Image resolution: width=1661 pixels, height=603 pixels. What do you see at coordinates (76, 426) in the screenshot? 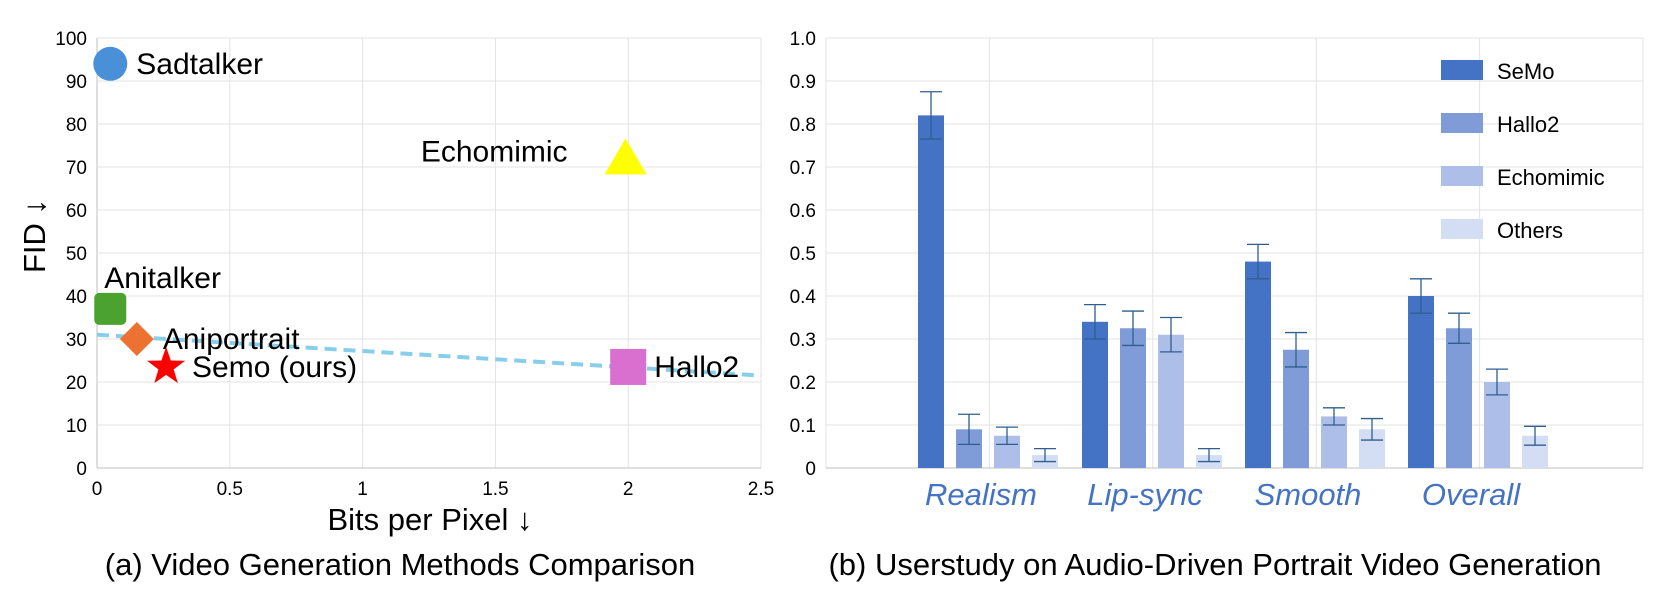
I see `y-tick-label: 10` at bounding box center [76, 426].